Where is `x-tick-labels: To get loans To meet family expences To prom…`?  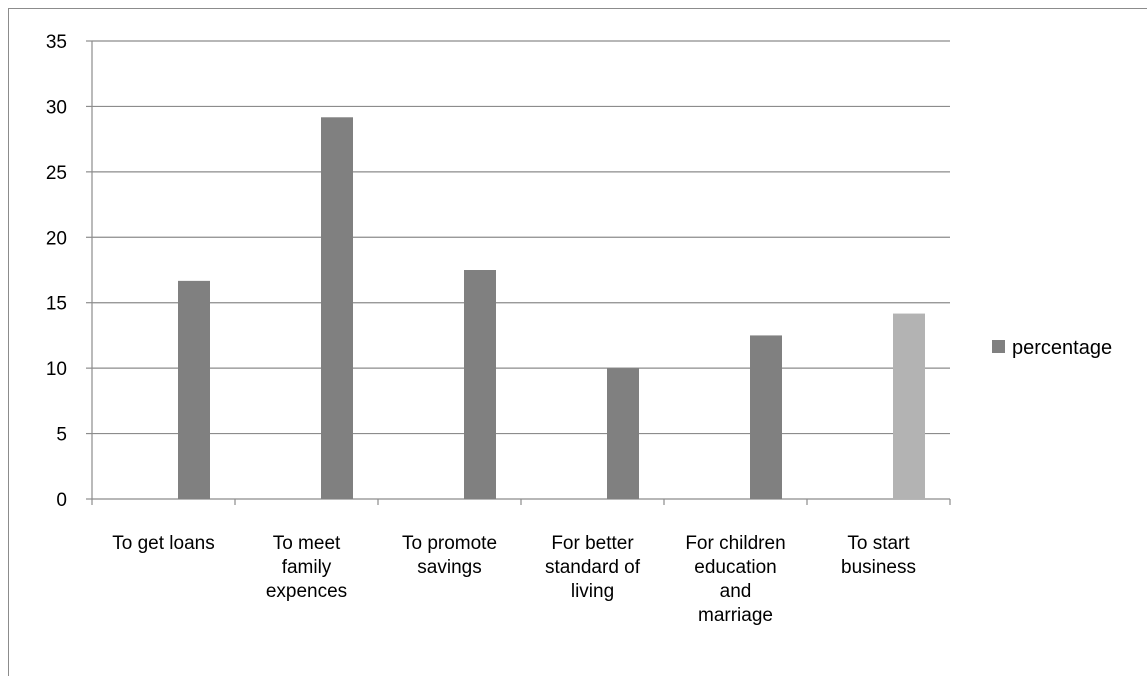 x-tick-labels: To get loans To meet family expences To prom… is located at coordinates (514, 579).